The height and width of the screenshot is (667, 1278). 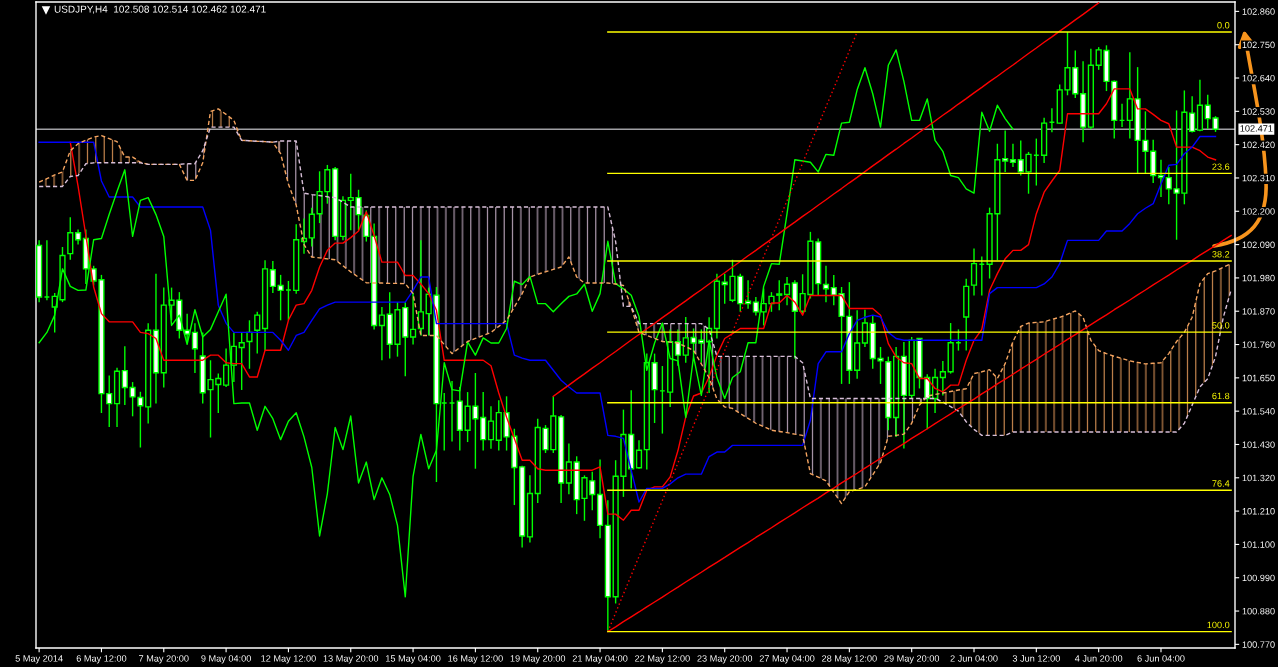 I want to click on y-tick-label: 102.090, so click(x=1258, y=244).